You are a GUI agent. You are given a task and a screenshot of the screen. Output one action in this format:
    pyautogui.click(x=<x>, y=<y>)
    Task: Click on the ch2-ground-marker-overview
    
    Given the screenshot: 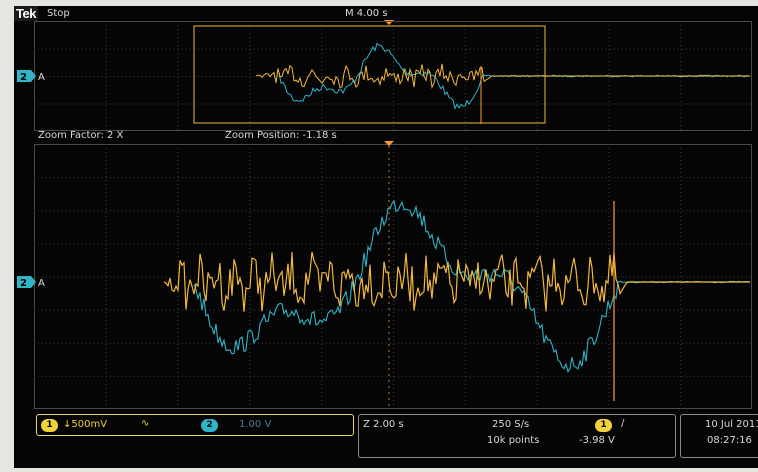 What is the action you would take?
    pyautogui.click(x=26, y=76)
    